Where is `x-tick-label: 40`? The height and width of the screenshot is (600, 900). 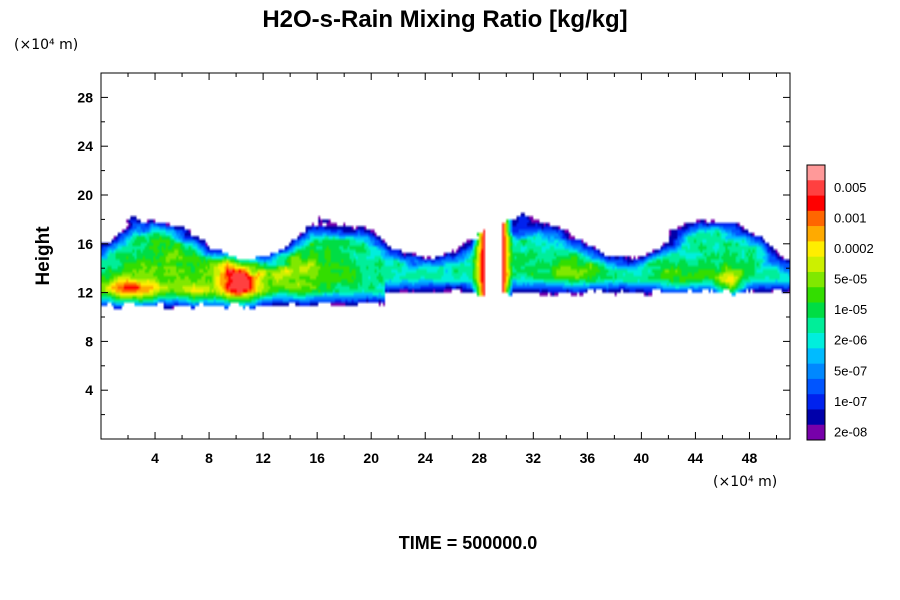 x-tick-label: 40 is located at coordinates (642, 458).